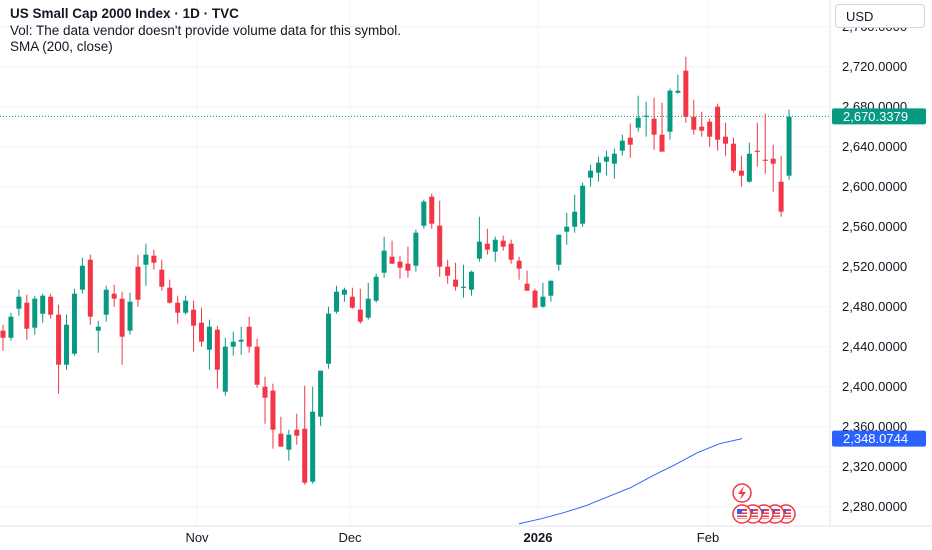  I want to click on y-tick-label: 2,480.0000, so click(874, 306).